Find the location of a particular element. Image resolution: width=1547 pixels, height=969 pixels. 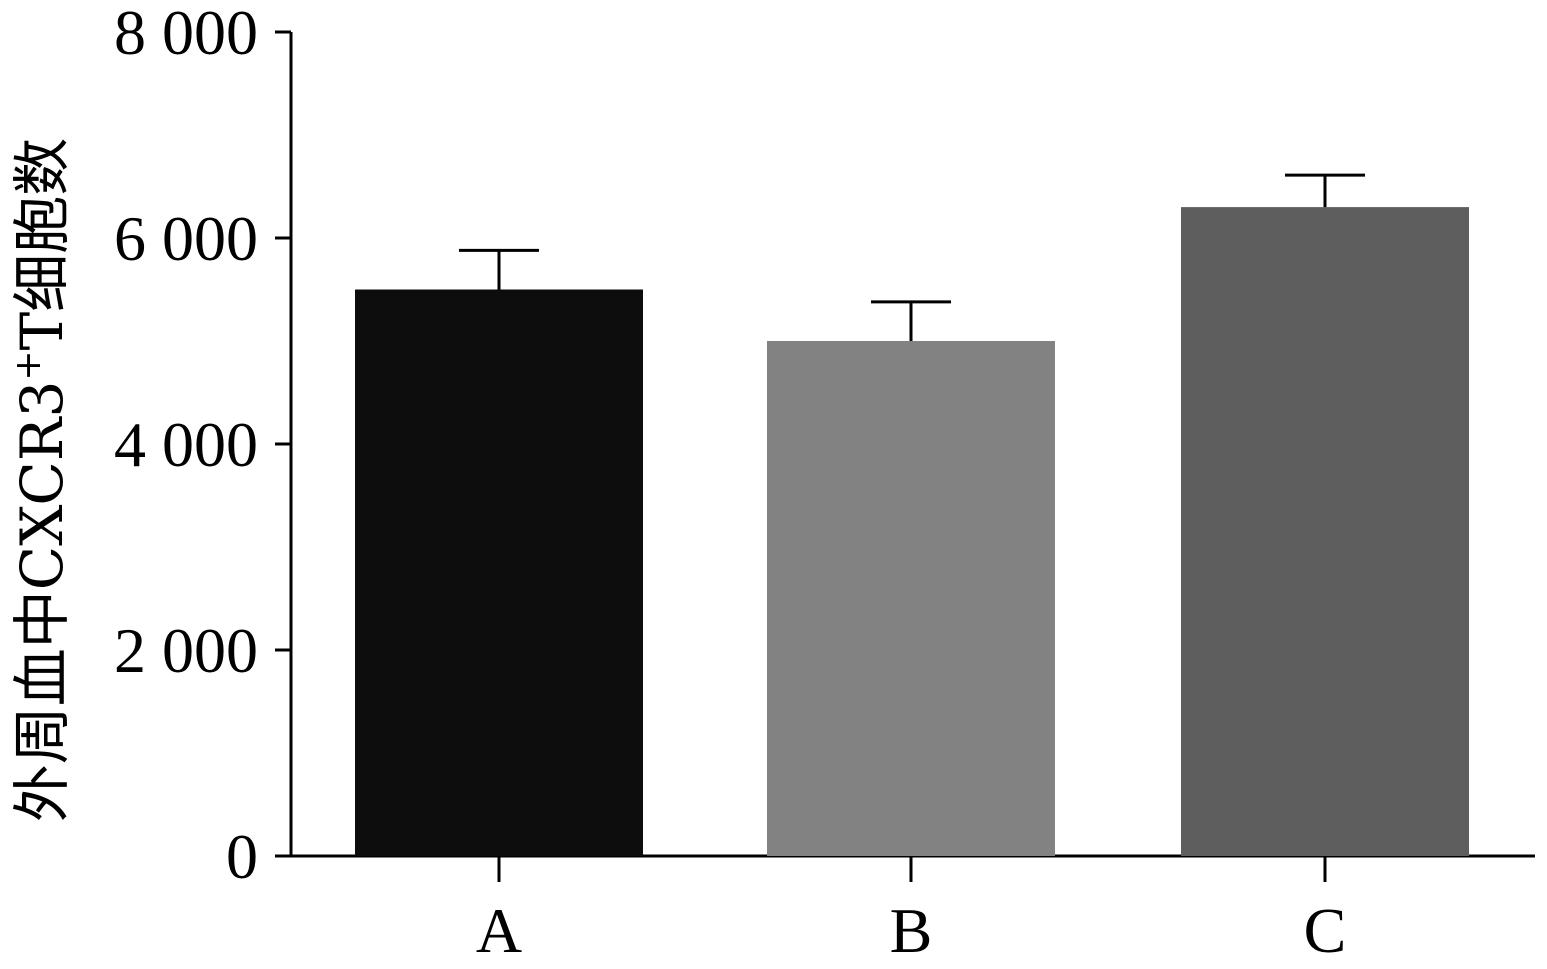

y-axis-label-main: 外周血中CXCR3 is located at coordinates (42, 602).